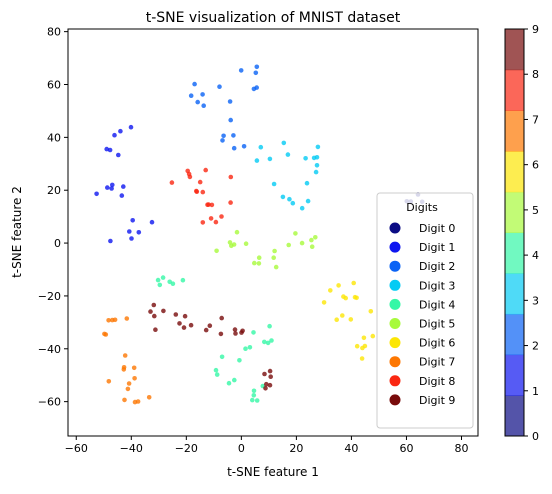 This screenshot has height=494, width=552. What do you see at coordinates (406, 448) in the screenshot?
I see `x-tick-label: 60` at bounding box center [406, 448].